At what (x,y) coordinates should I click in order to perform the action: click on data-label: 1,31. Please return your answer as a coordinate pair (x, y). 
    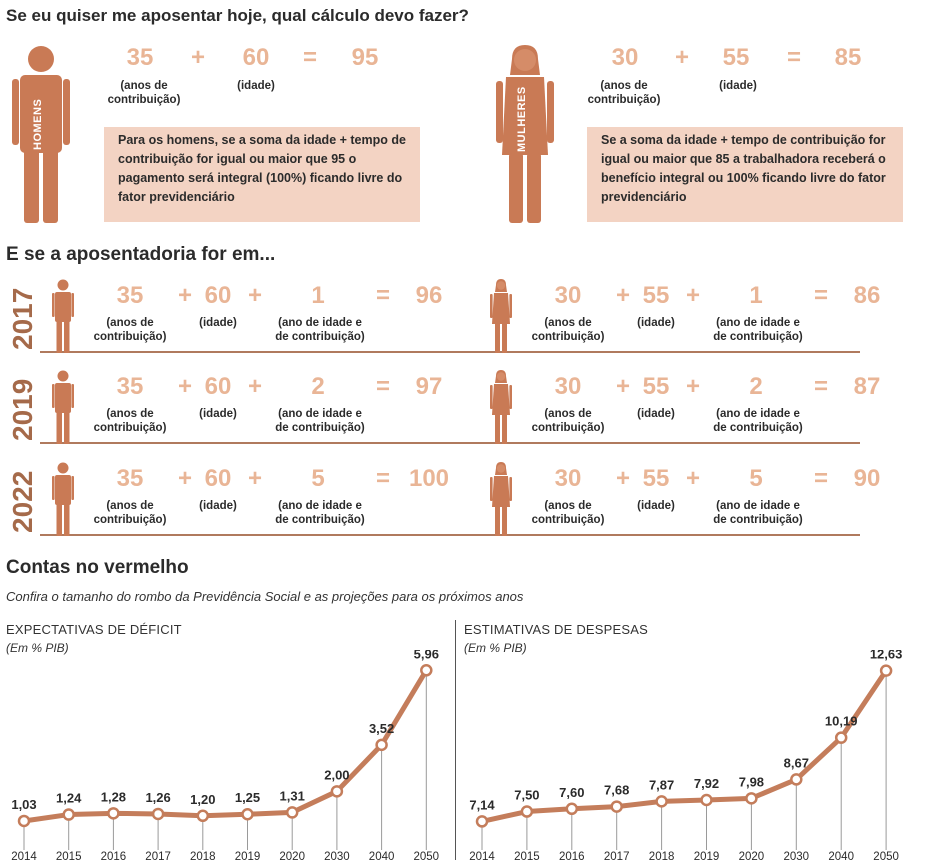
    Looking at the image, I should click on (292, 795).